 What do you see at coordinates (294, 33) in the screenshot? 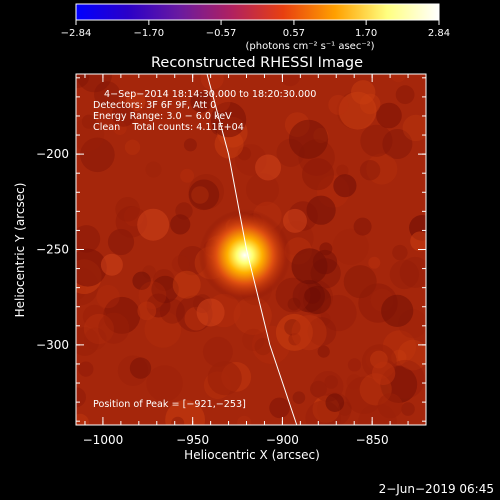
I see `colorbar-tick-label: 0.57` at bounding box center [294, 33].